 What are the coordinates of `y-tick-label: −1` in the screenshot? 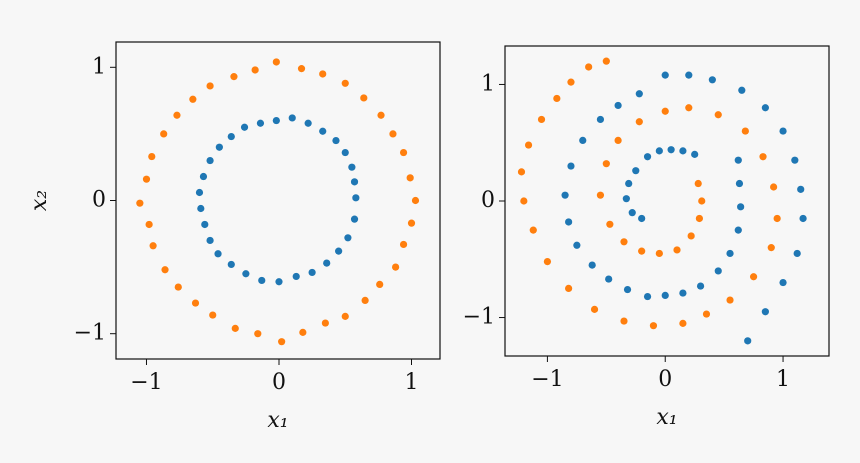 It's located at (479, 317).